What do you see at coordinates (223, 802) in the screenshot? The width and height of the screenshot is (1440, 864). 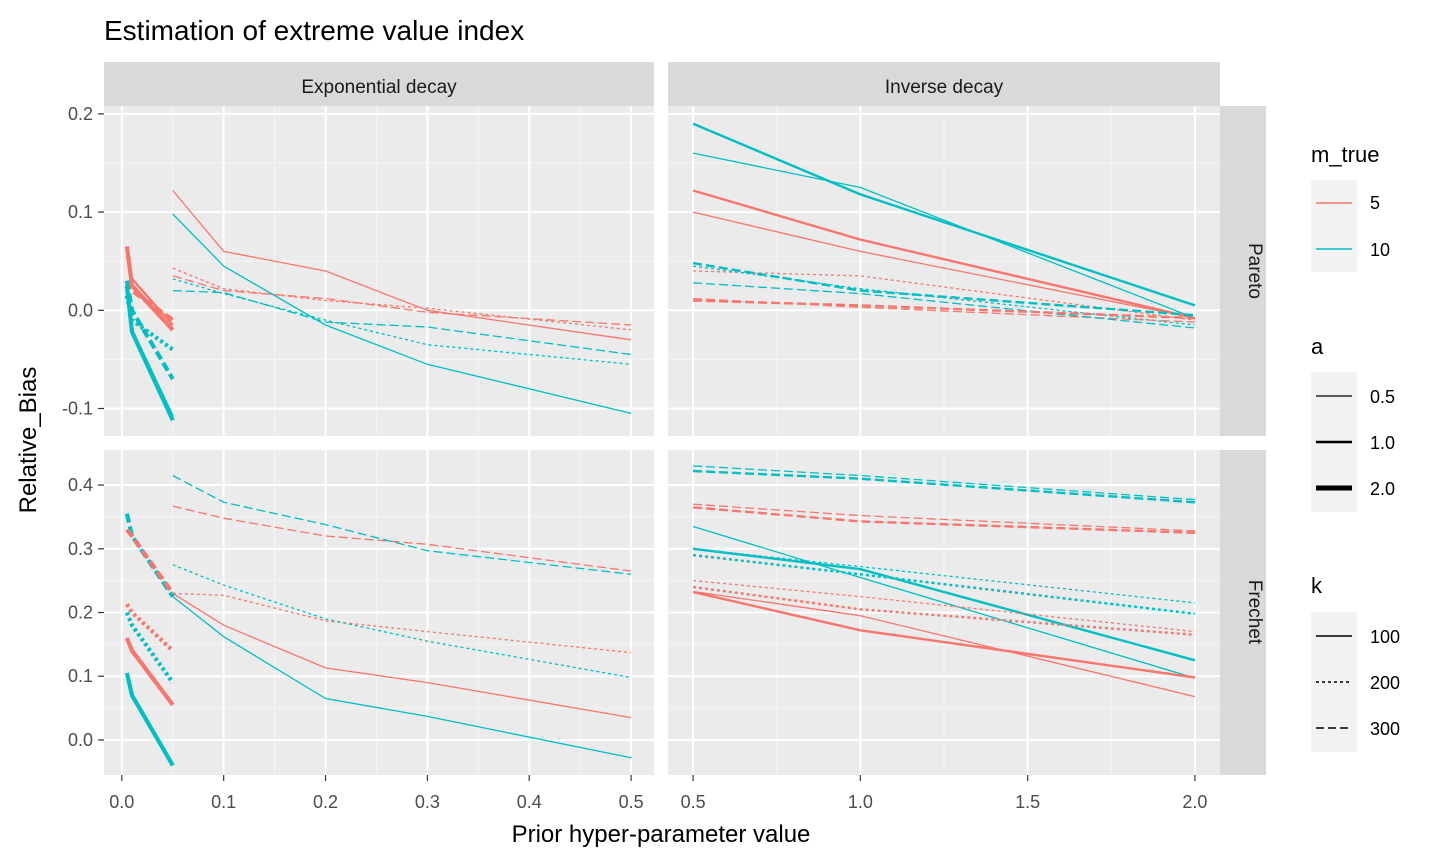 I see `x-tick-label: 0.1` at bounding box center [223, 802].